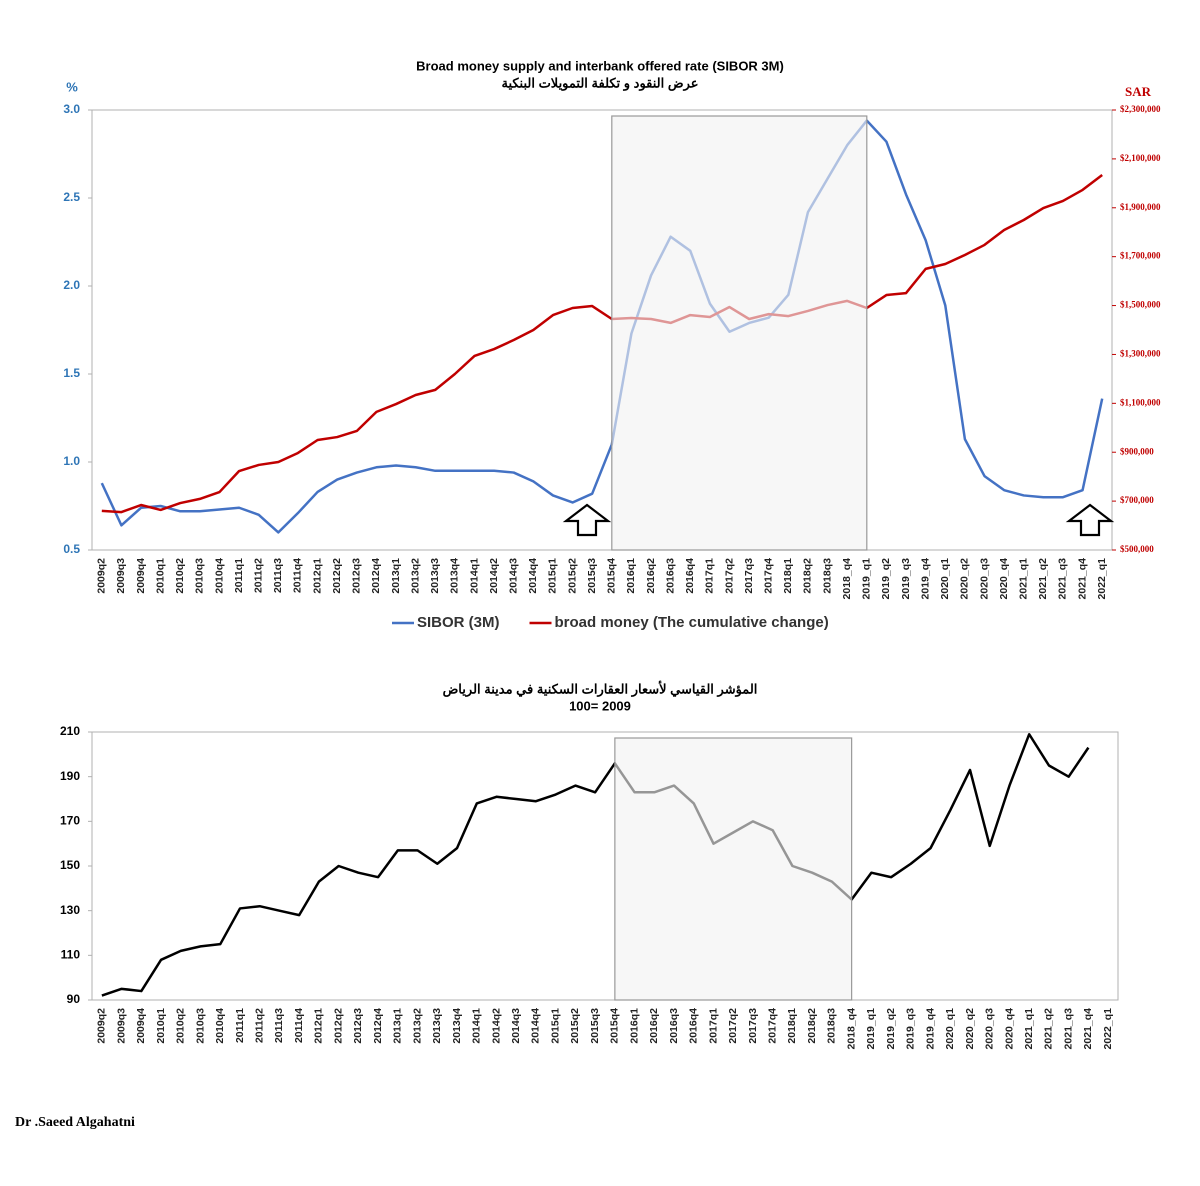 This screenshot has height=1186, width=1200. Describe the element at coordinates (70, 821) in the screenshot. I see `y-tick-label: 170` at that location.